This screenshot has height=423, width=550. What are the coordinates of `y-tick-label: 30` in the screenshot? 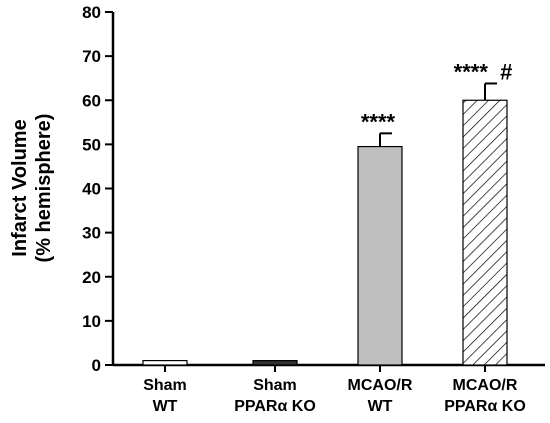 It's located at (91, 233).